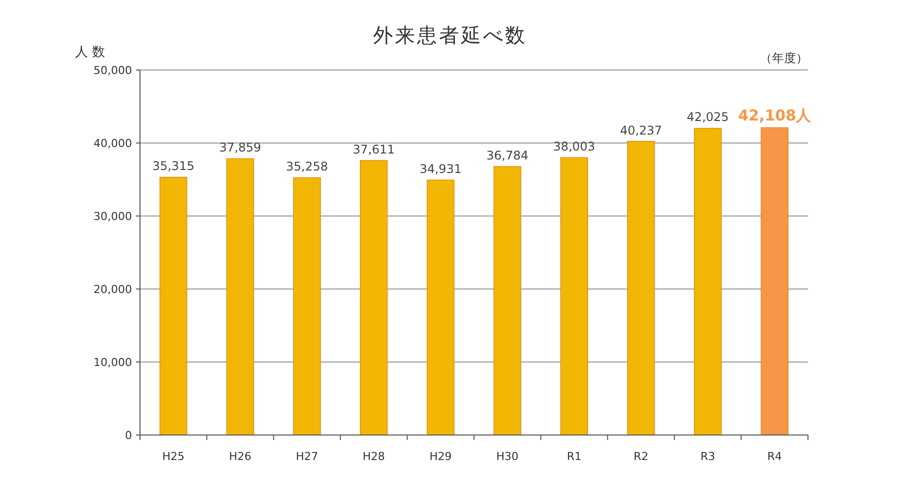 This screenshot has height=480, width=900. What do you see at coordinates (113, 362) in the screenshot?
I see `y-tick-label: 10,000` at bounding box center [113, 362].